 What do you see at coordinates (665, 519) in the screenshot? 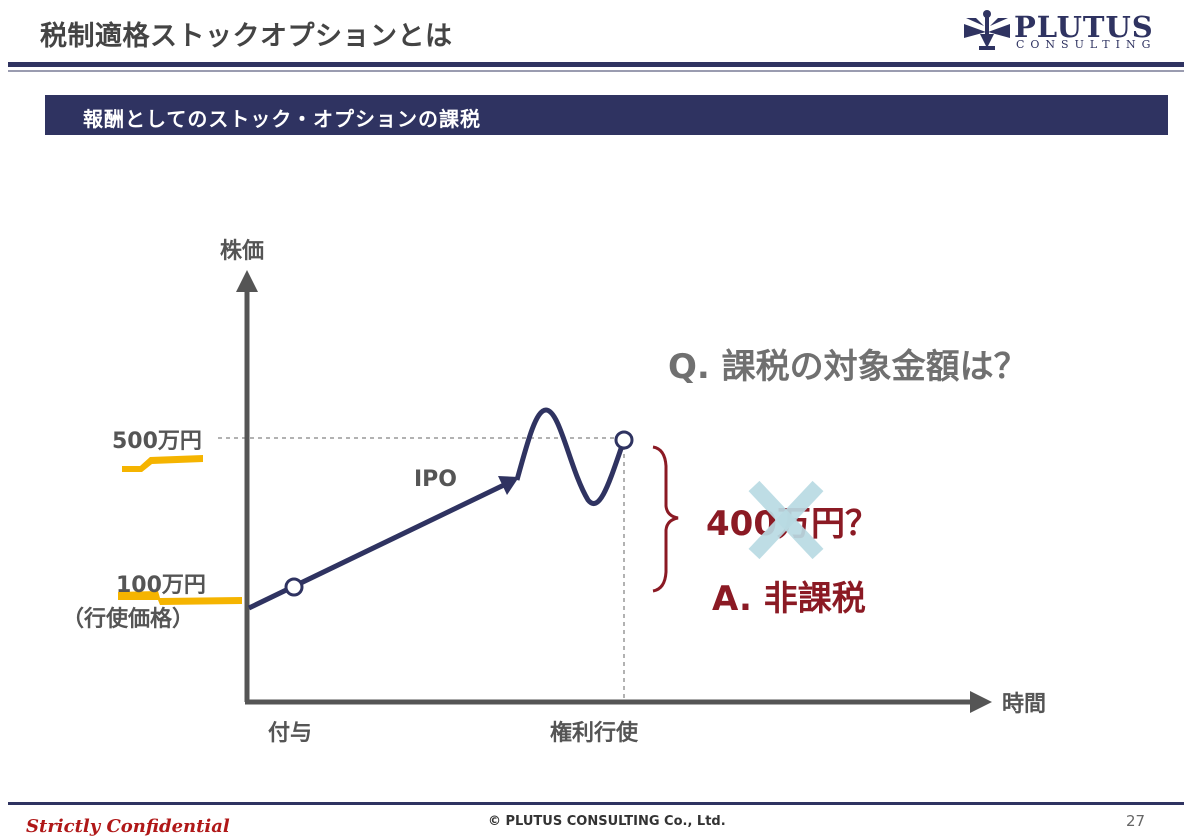
I see `gain-brace` at bounding box center [665, 519].